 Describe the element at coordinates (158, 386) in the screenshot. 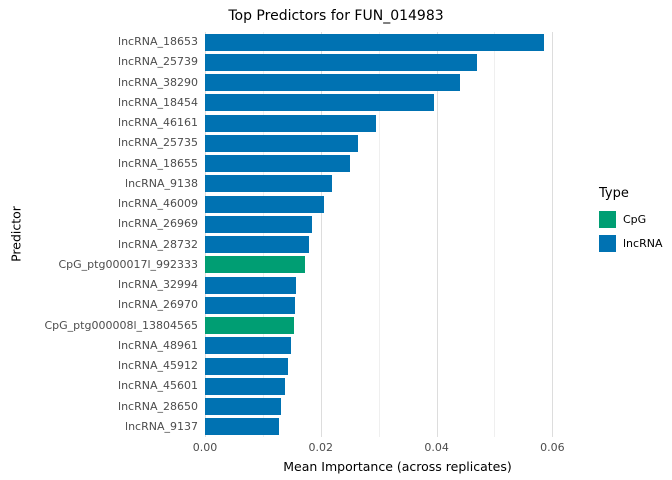

I see `y-tick-label: lncRNA_45601` at that location.